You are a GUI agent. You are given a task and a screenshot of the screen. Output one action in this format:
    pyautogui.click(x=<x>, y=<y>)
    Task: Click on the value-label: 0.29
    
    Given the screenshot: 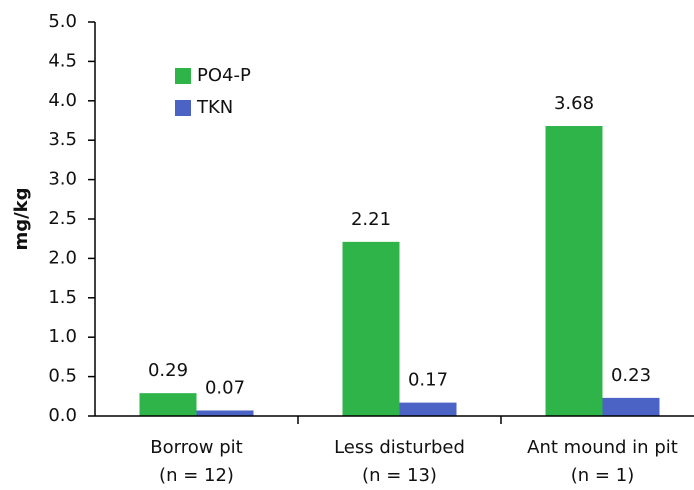 What is the action you would take?
    pyautogui.click(x=168, y=370)
    